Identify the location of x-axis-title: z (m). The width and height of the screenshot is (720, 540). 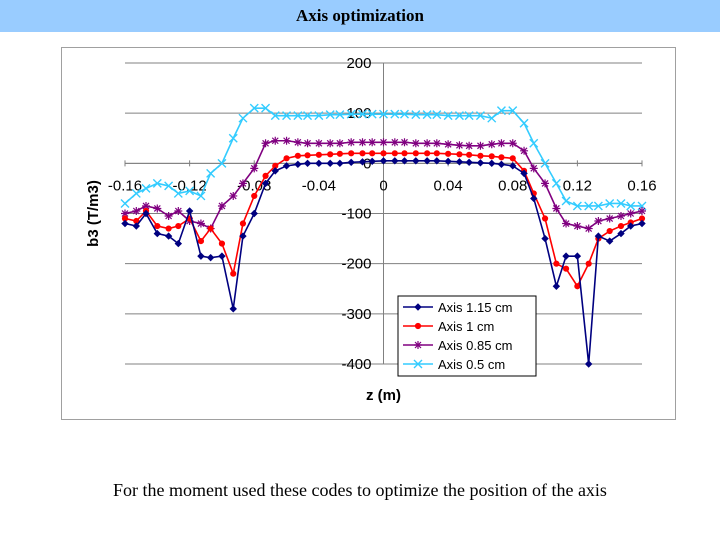
(383, 395).